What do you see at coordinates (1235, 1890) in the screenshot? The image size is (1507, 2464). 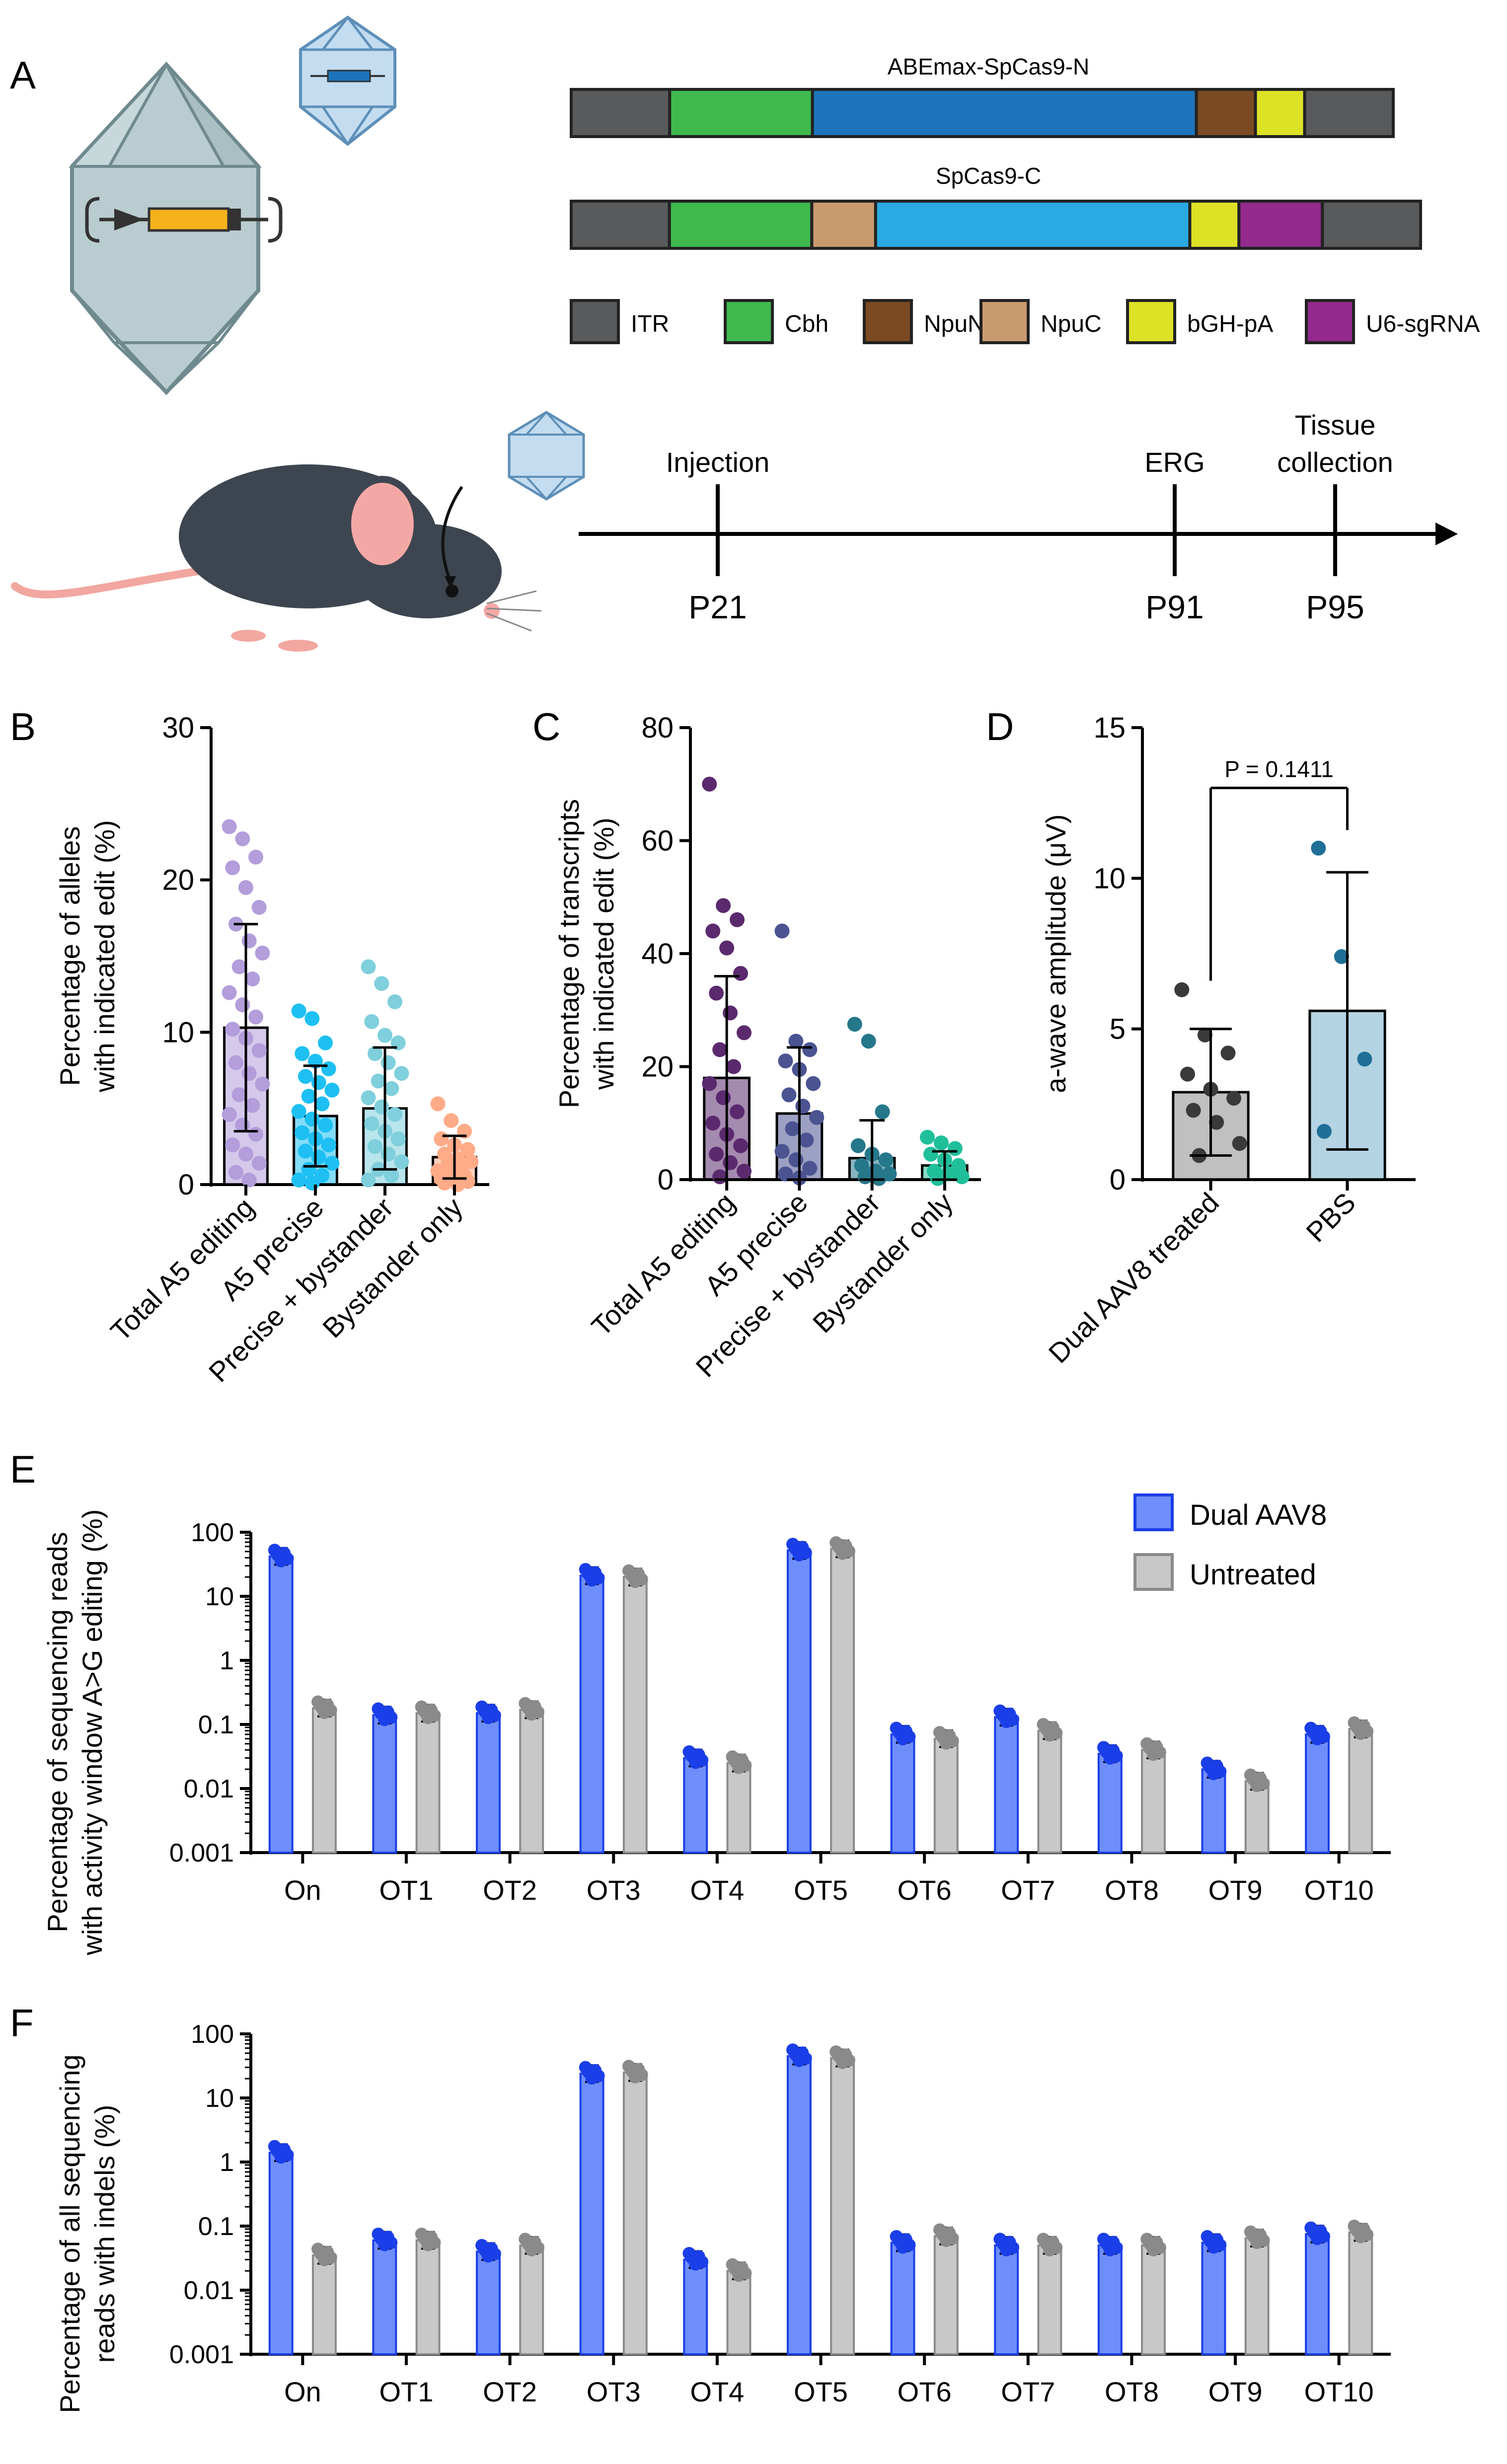 I see `x-category-label: OT9` at bounding box center [1235, 1890].